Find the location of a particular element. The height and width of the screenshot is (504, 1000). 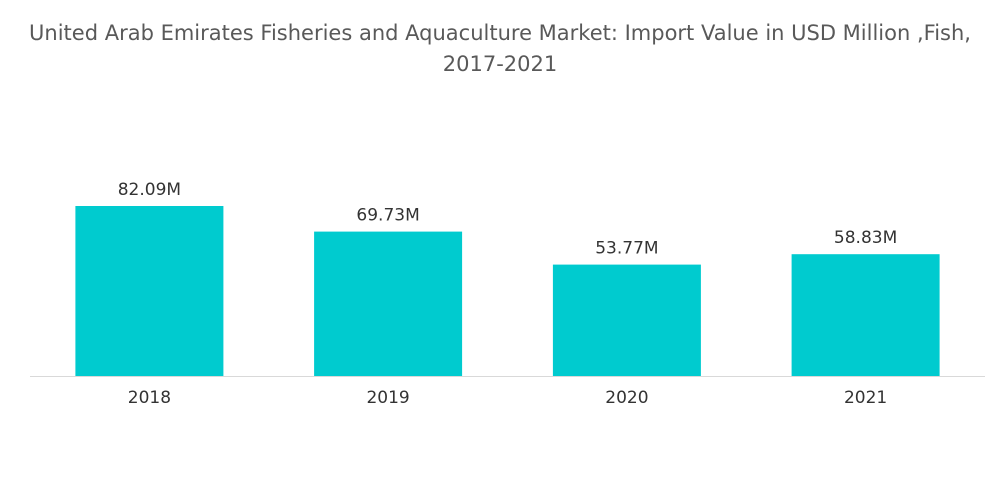

x-tick-label-2021: 2021 is located at coordinates (865, 398).